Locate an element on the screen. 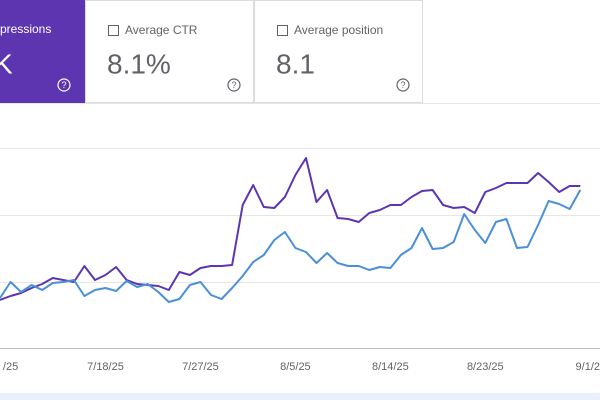  ctr-card is located at coordinates (169, 51).